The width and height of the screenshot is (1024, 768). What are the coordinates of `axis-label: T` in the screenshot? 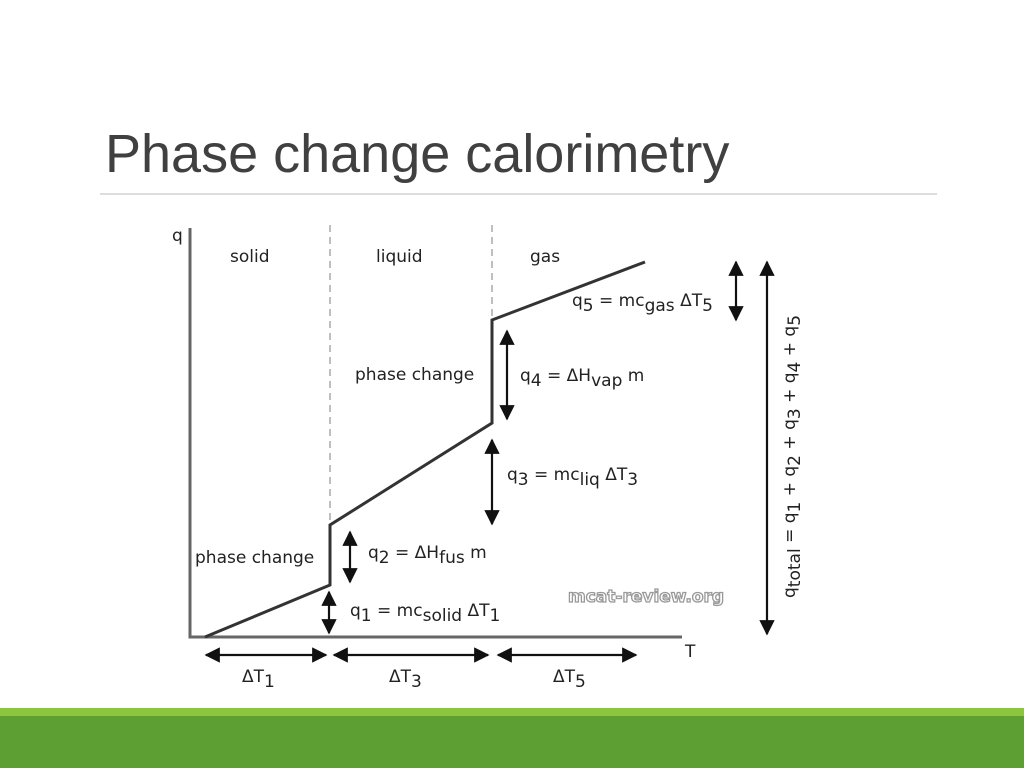 It's located at (690, 652).